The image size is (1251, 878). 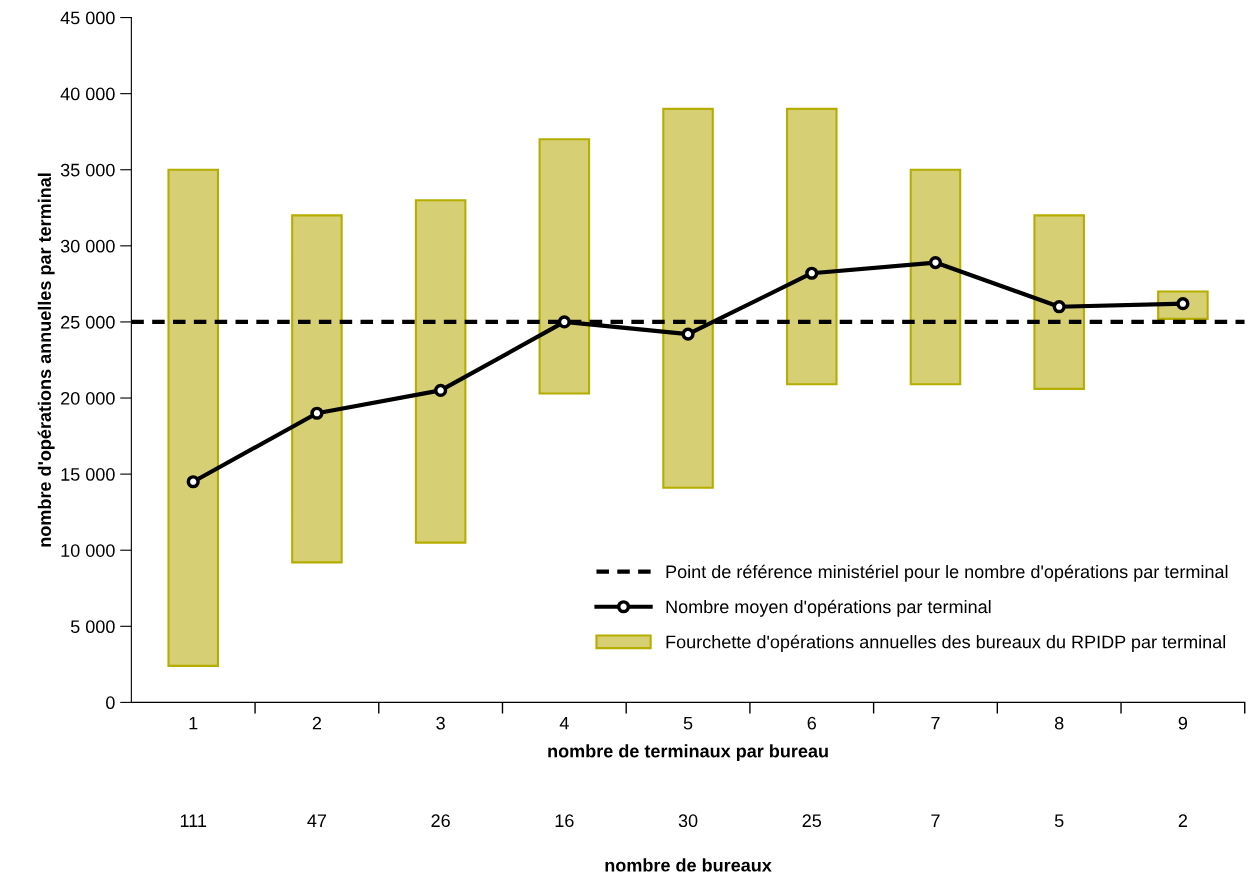 I want to click on y-tick-label: 30 000, so click(x=87, y=246).